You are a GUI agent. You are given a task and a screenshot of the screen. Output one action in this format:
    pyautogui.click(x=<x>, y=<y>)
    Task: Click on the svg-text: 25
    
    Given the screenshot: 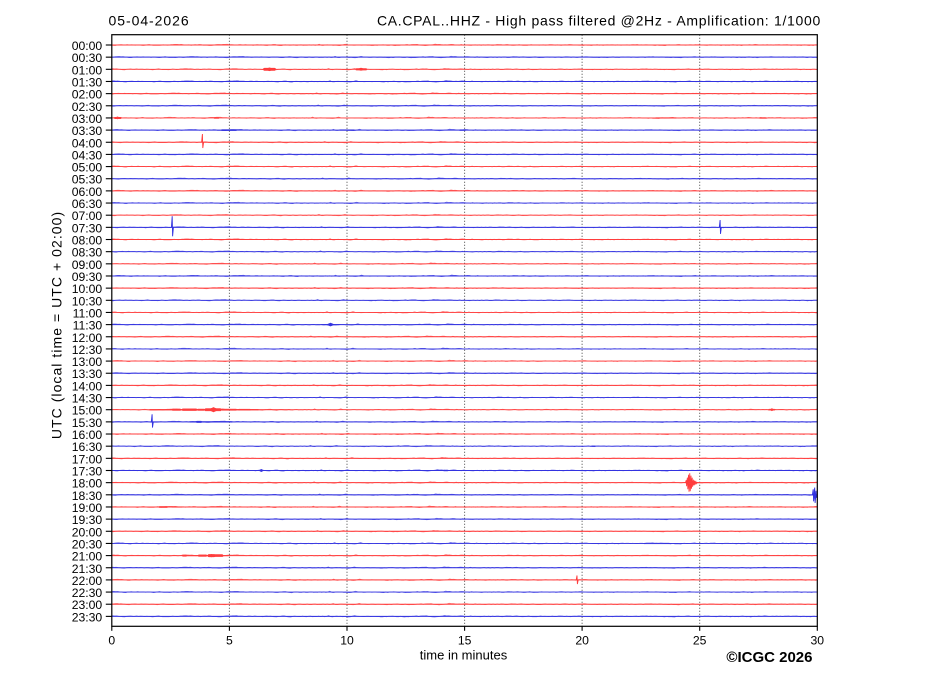 What is the action you would take?
    pyautogui.click(x=700, y=640)
    